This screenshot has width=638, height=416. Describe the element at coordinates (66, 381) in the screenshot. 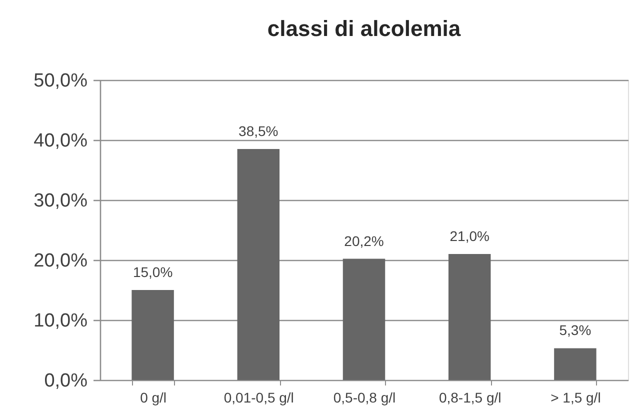

I see `y-tick-label: 0,0%` at that location.